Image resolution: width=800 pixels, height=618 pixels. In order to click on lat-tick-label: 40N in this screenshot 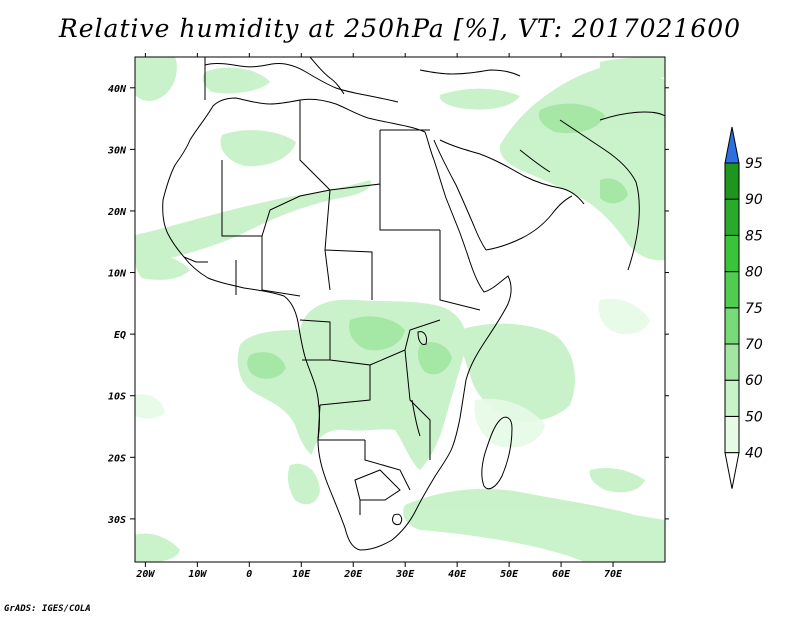, I will do `click(117, 89)`.